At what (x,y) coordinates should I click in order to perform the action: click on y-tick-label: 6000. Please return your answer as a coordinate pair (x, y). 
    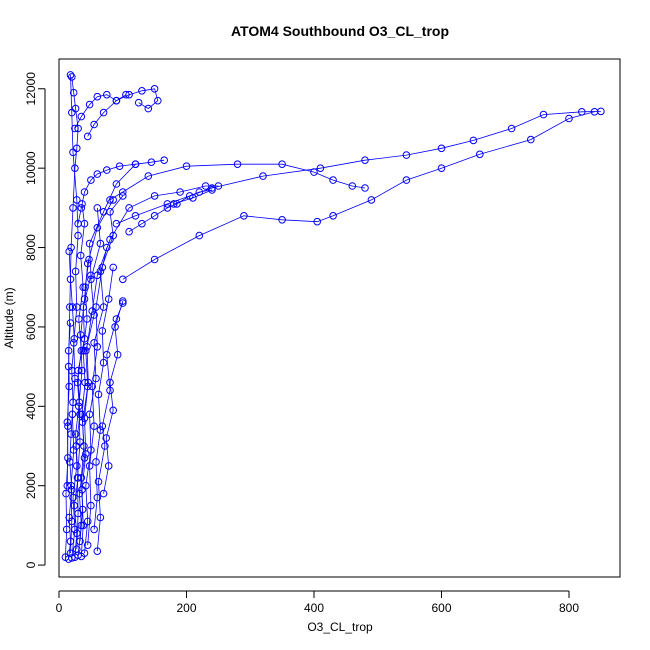
    Looking at the image, I should click on (31, 326).